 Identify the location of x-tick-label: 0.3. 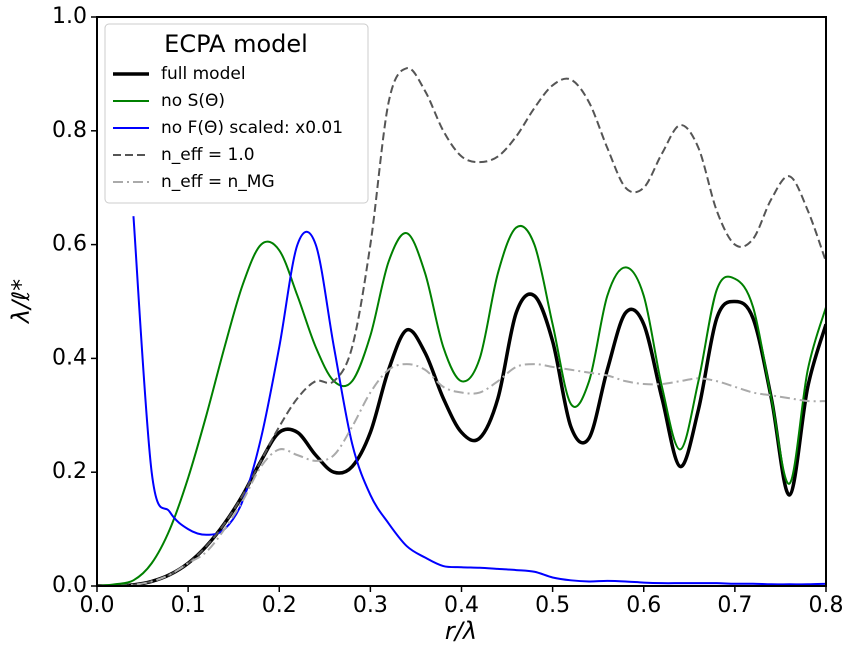
(370, 605).